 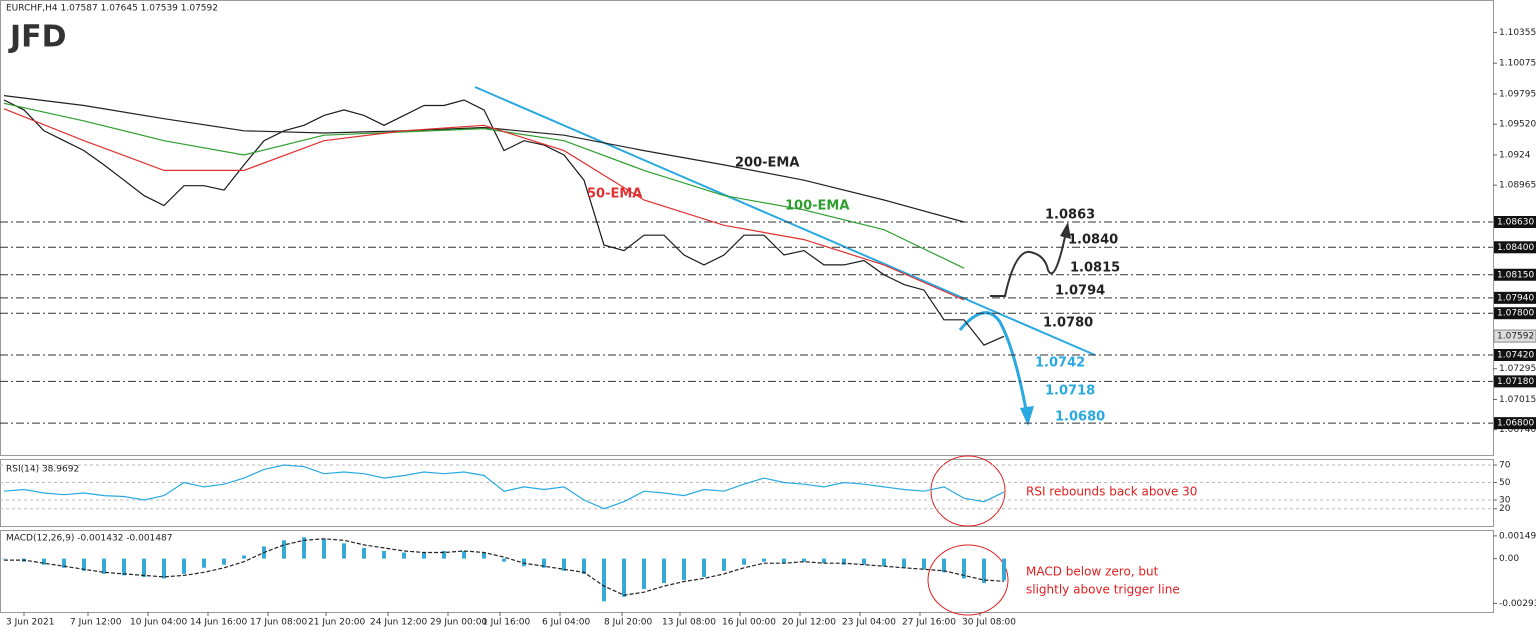 What do you see at coordinates (993, 363) in the screenshot?
I see `bearish-arrow` at bounding box center [993, 363].